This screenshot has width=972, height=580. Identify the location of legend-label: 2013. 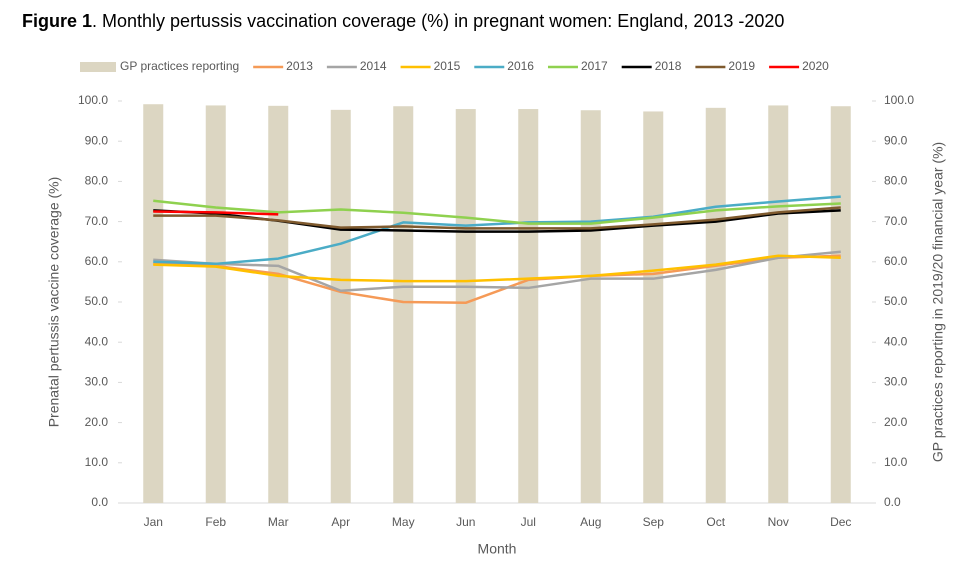
(299, 66).